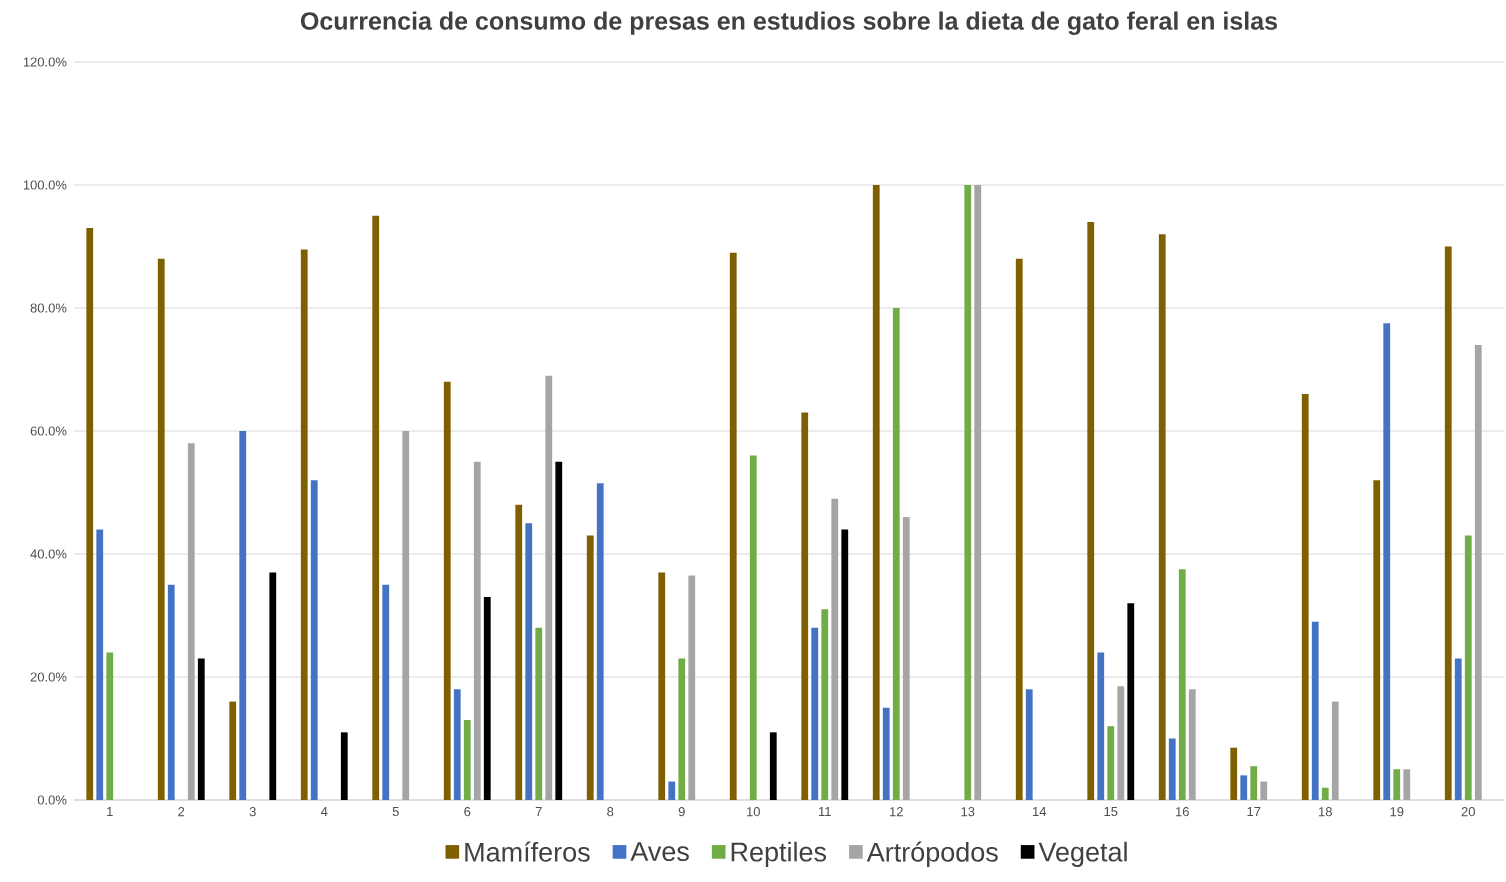 The width and height of the screenshot is (1506, 882). I want to click on x-tick-label: 9, so click(681, 812).